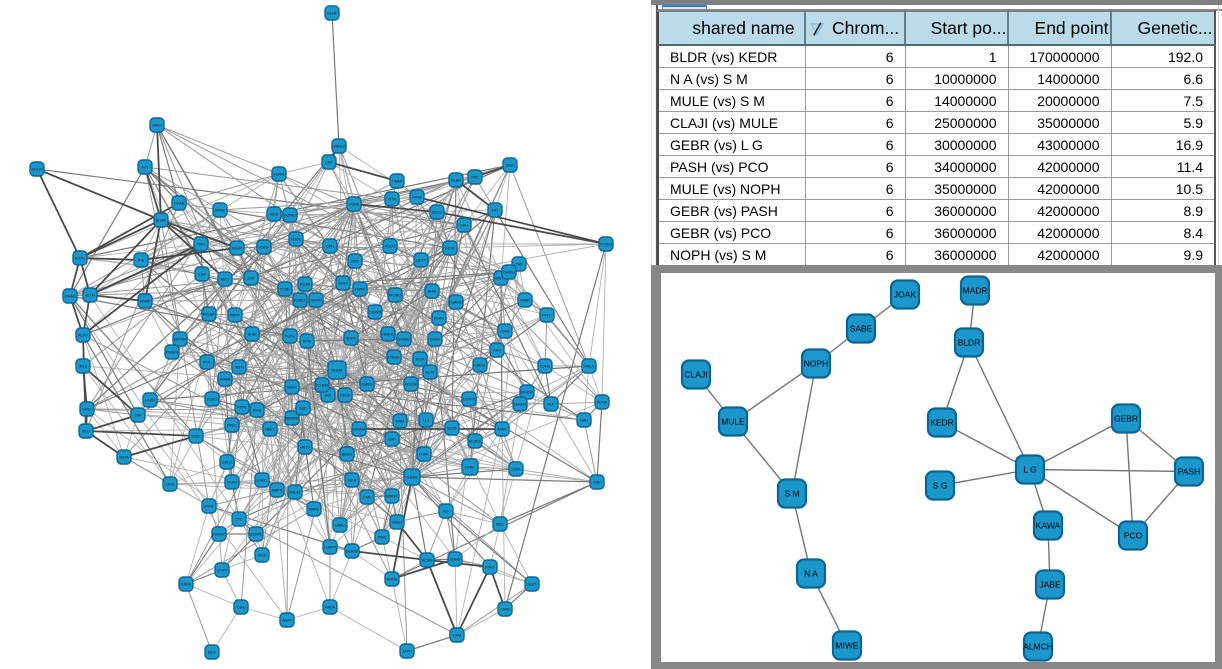  I want to click on svg-text: MIWE, so click(846, 646).